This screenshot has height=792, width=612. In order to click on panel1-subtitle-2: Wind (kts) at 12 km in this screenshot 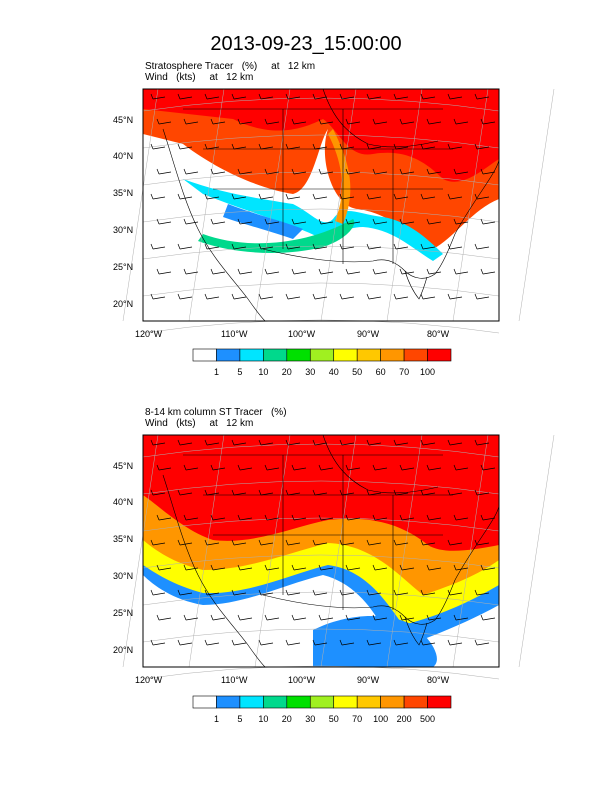, I will do `click(199, 77)`.